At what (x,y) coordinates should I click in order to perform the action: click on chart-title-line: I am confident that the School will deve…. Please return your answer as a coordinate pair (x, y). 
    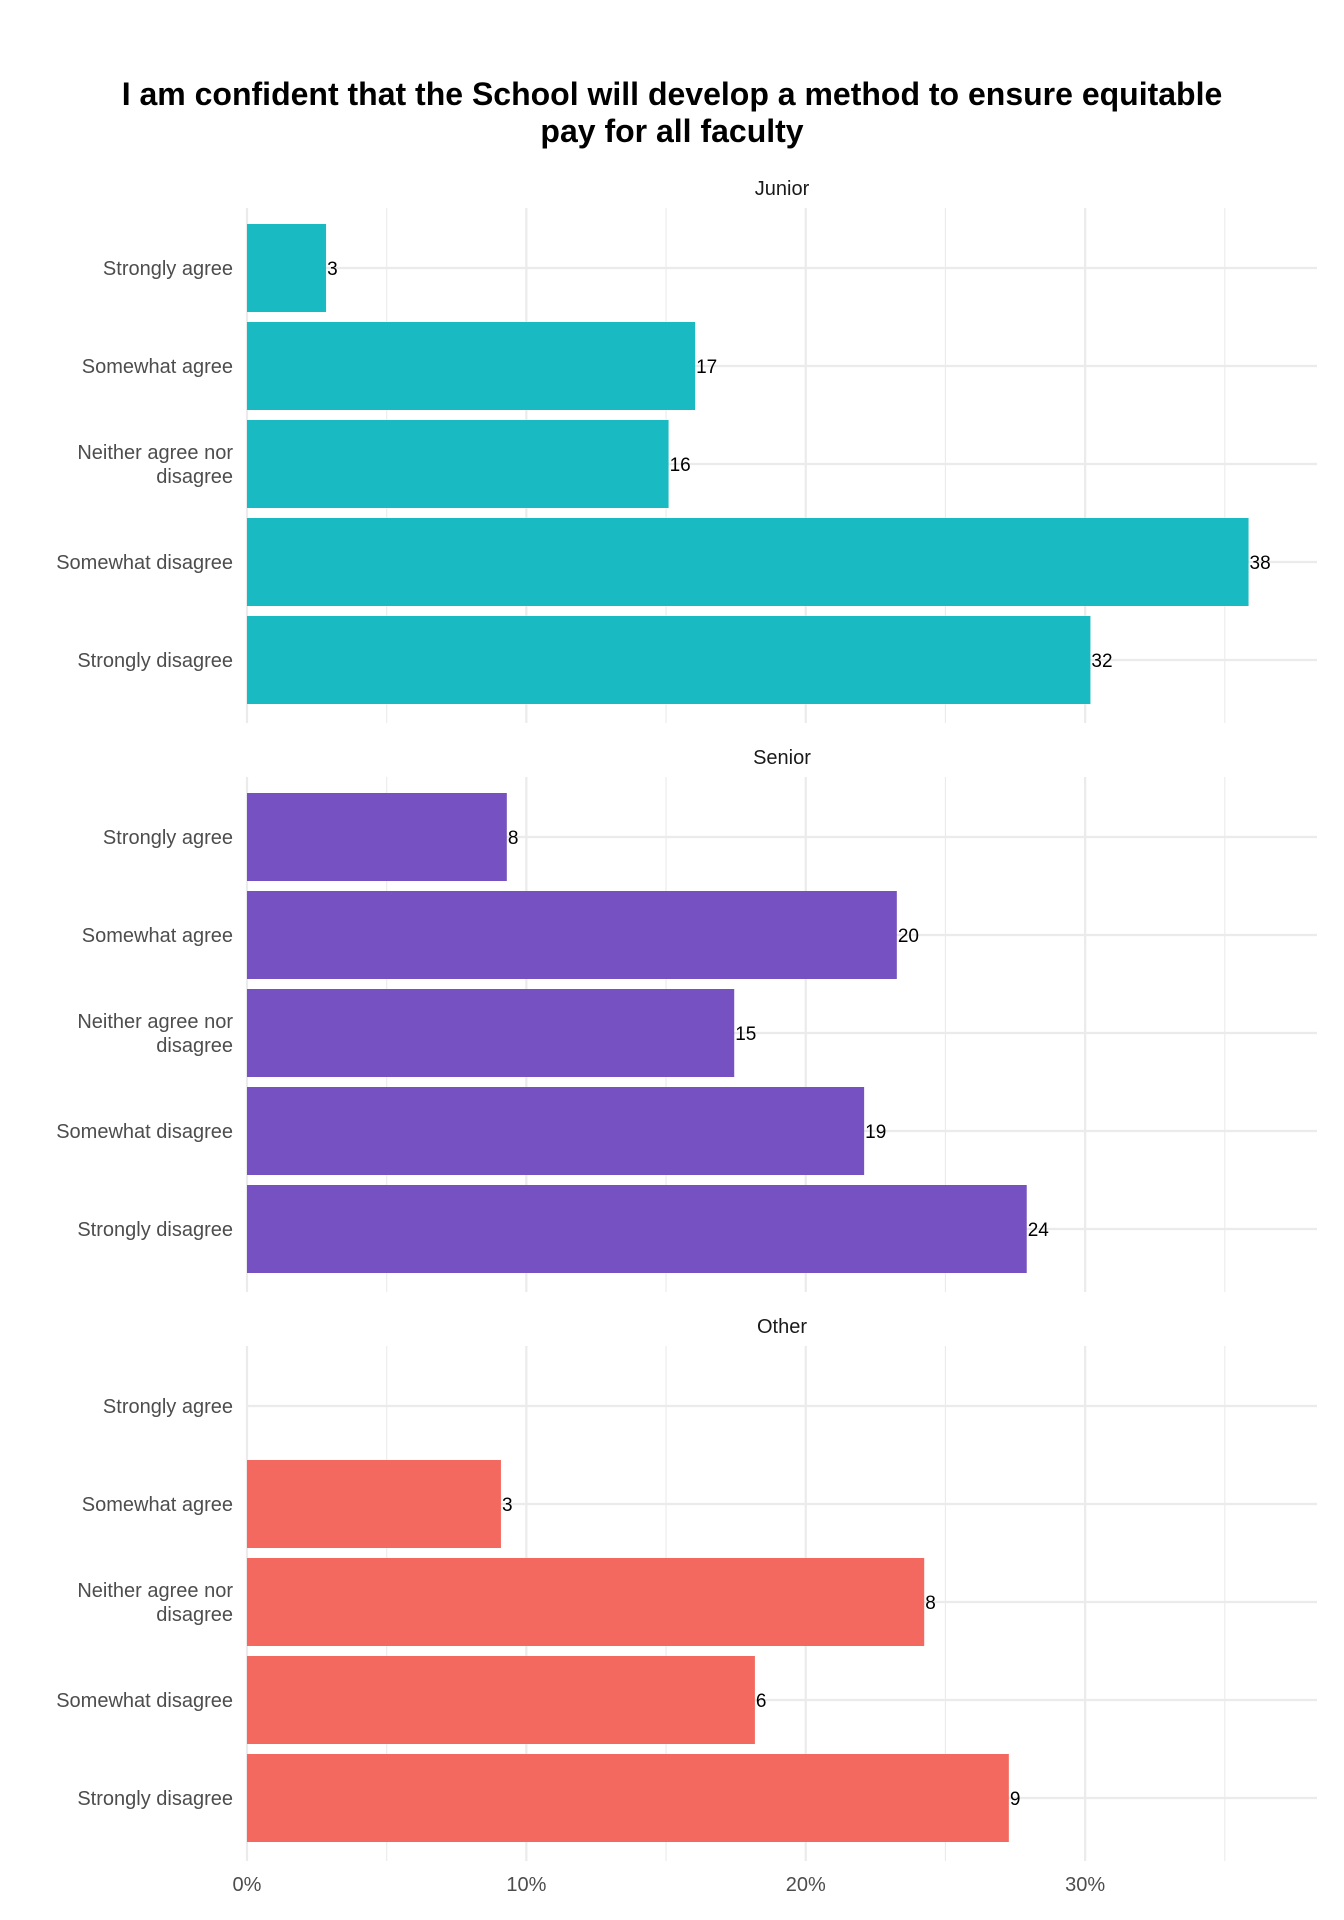
    Looking at the image, I should click on (672, 94).